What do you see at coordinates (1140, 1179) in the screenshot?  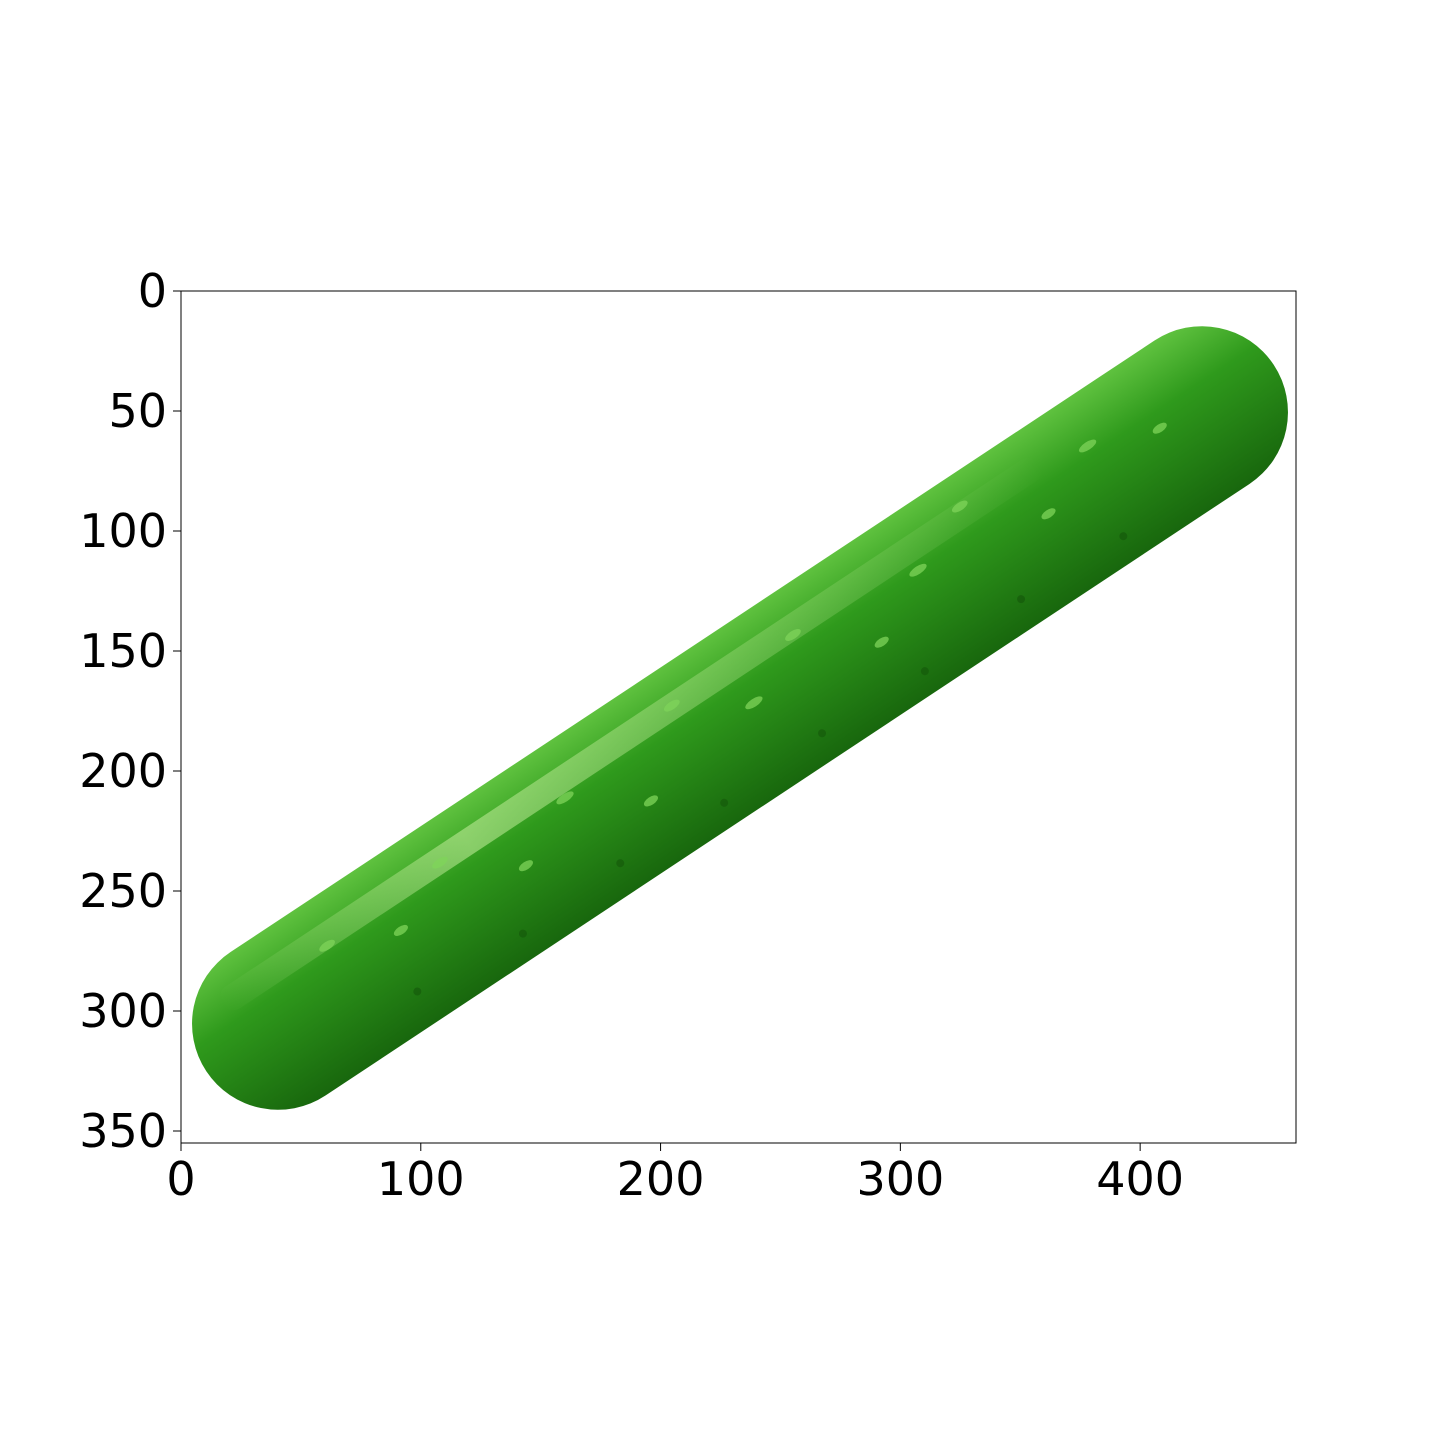 I see `x-tick-label: 400` at bounding box center [1140, 1179].